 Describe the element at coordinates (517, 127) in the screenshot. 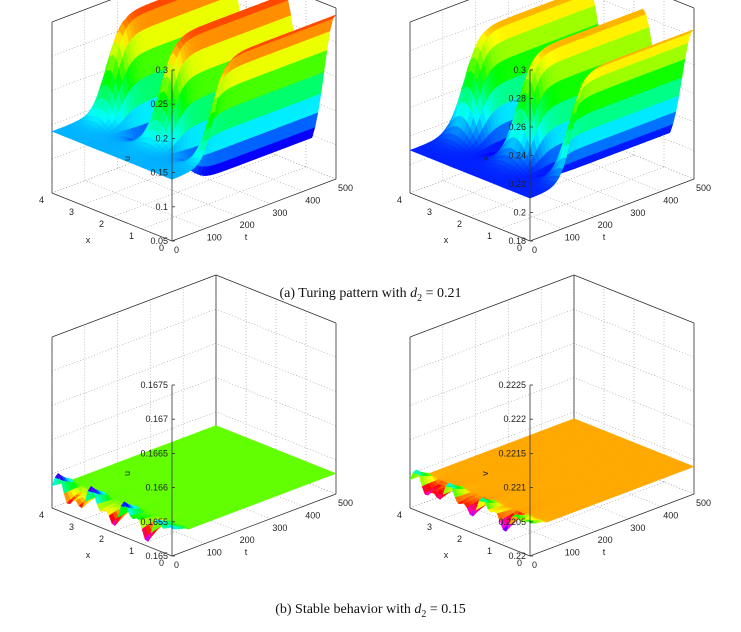

I see `z-tick-label: 0.26` at that location.